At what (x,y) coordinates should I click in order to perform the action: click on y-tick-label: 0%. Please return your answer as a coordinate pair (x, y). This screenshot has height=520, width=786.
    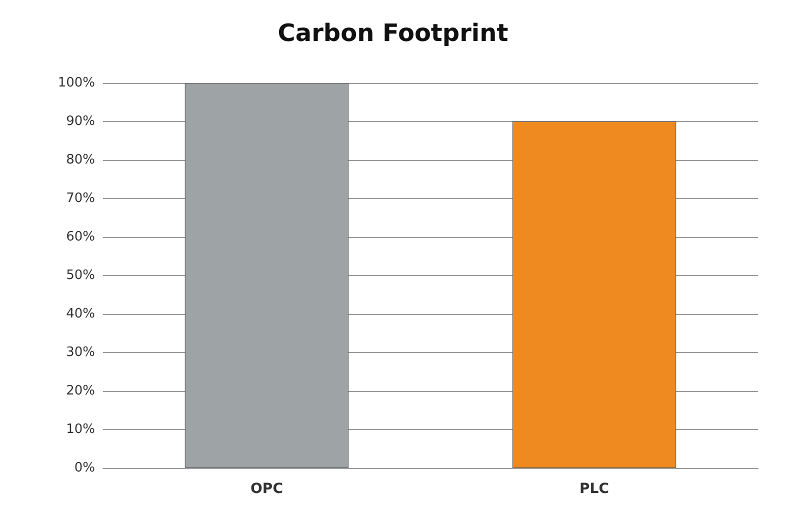
    Looking at the image, I should click on (84, 468).